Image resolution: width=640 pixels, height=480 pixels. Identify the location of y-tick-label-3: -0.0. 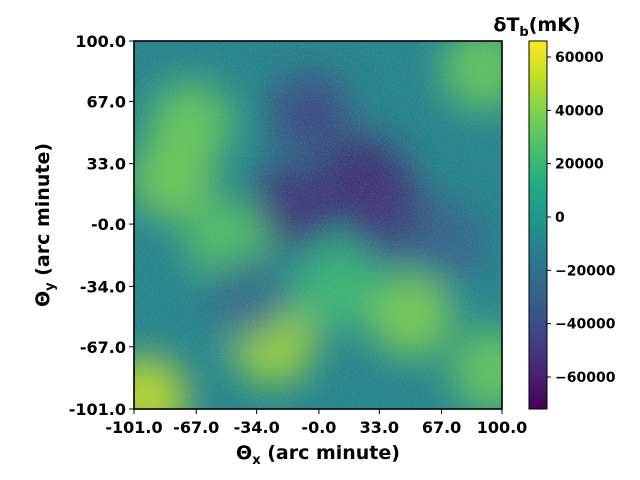
(108, 224).